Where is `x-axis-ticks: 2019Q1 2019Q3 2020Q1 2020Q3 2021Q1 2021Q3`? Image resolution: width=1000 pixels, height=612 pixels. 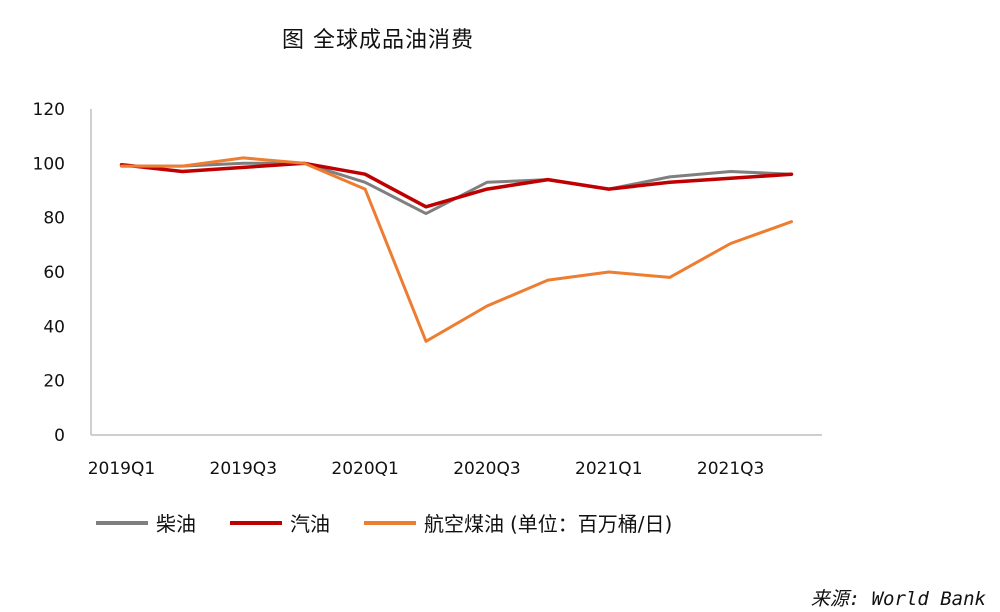 x-axis-ticks: 2019Q1 2019Q3 2020Q1 2020Q3 2021Q1 2021Q3 is located at coordinates (426, 469).